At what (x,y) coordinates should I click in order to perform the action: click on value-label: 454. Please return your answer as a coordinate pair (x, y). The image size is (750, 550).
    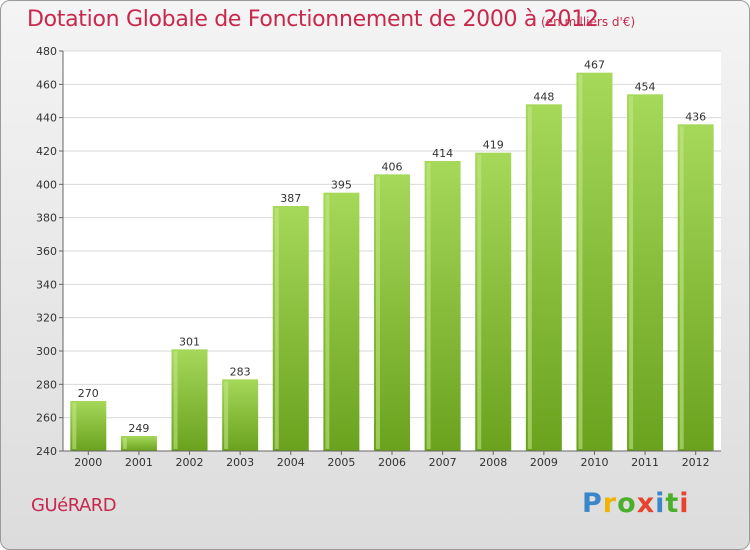
    Looking at the image, I should click on (645, 86).